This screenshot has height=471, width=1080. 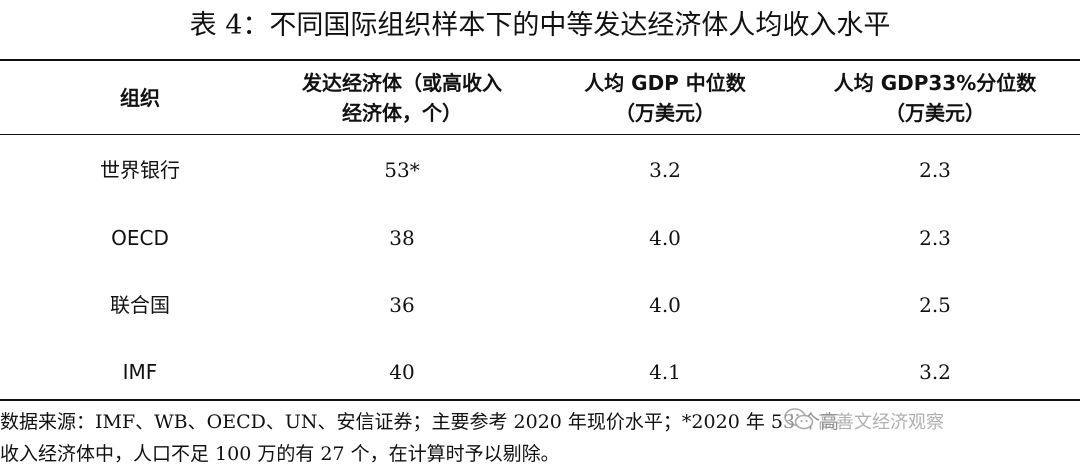 What do you see at coordinates (402, 238) in the screenshot?
I see `table-row-count: 38` at bounding box center [402, 238].